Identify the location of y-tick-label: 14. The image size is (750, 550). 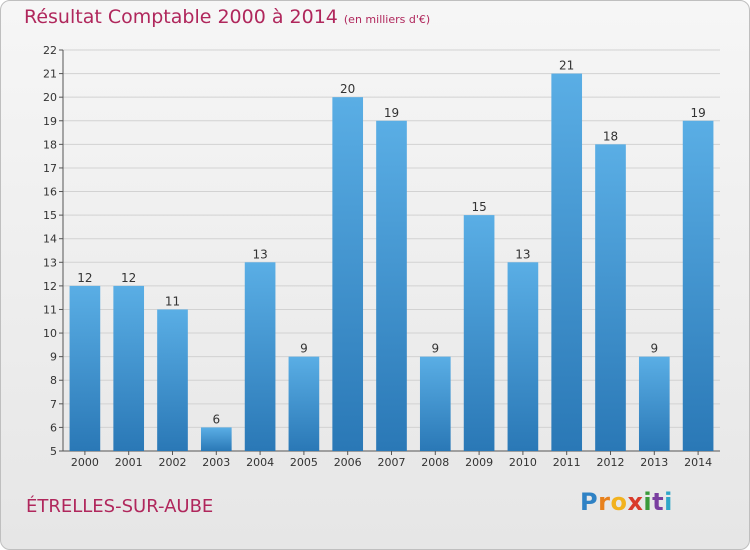
(50, 239).